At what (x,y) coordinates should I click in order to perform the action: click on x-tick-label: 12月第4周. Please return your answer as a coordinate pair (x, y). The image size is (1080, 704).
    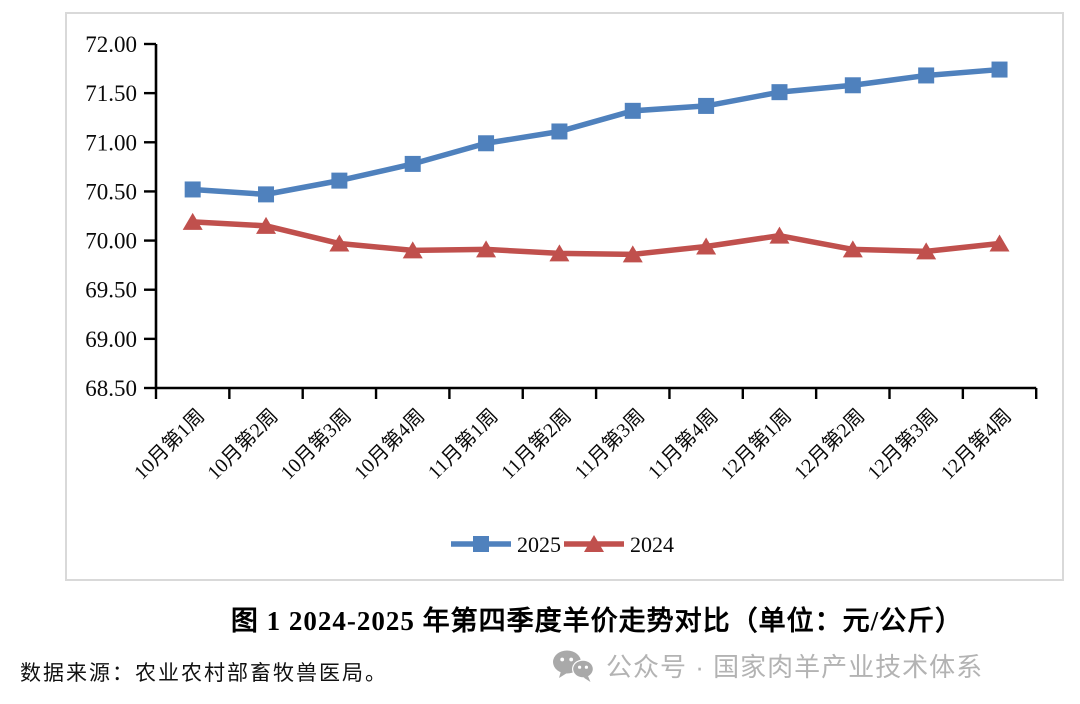
    Looking at the image, I should click on (976, 444).